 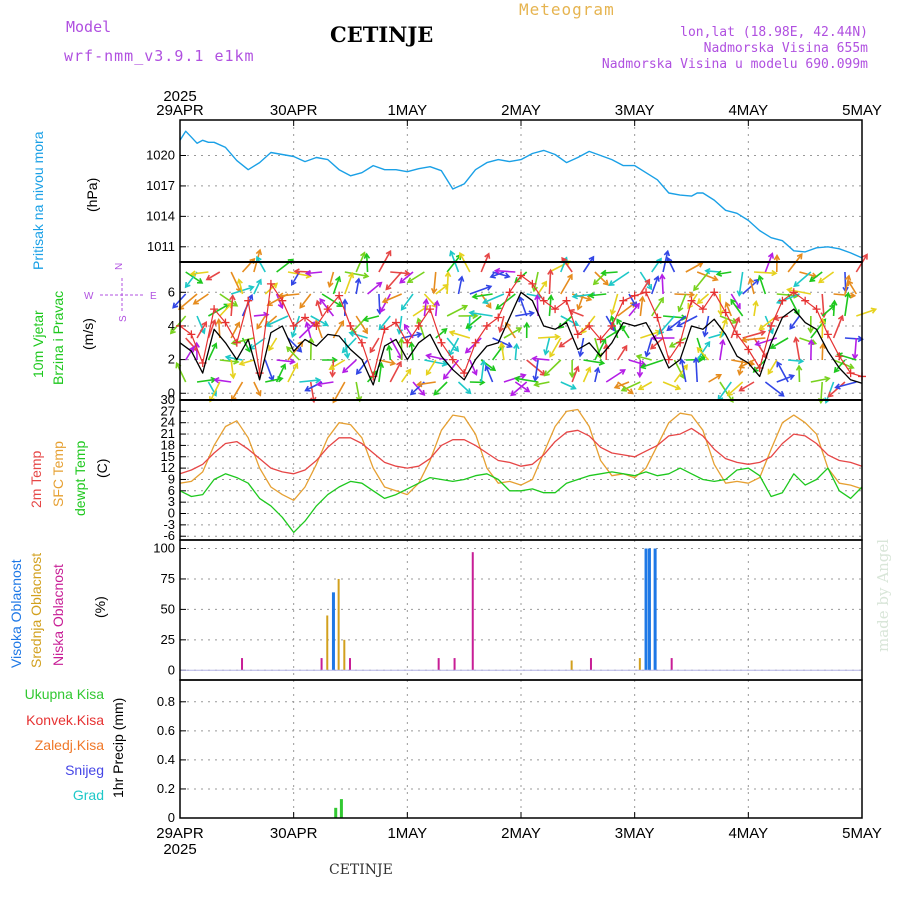 What do you see at coordinates (166, 730) in the screenshot?
I see `precip-tick-label: 0.6` at bounding box center [166, 730].